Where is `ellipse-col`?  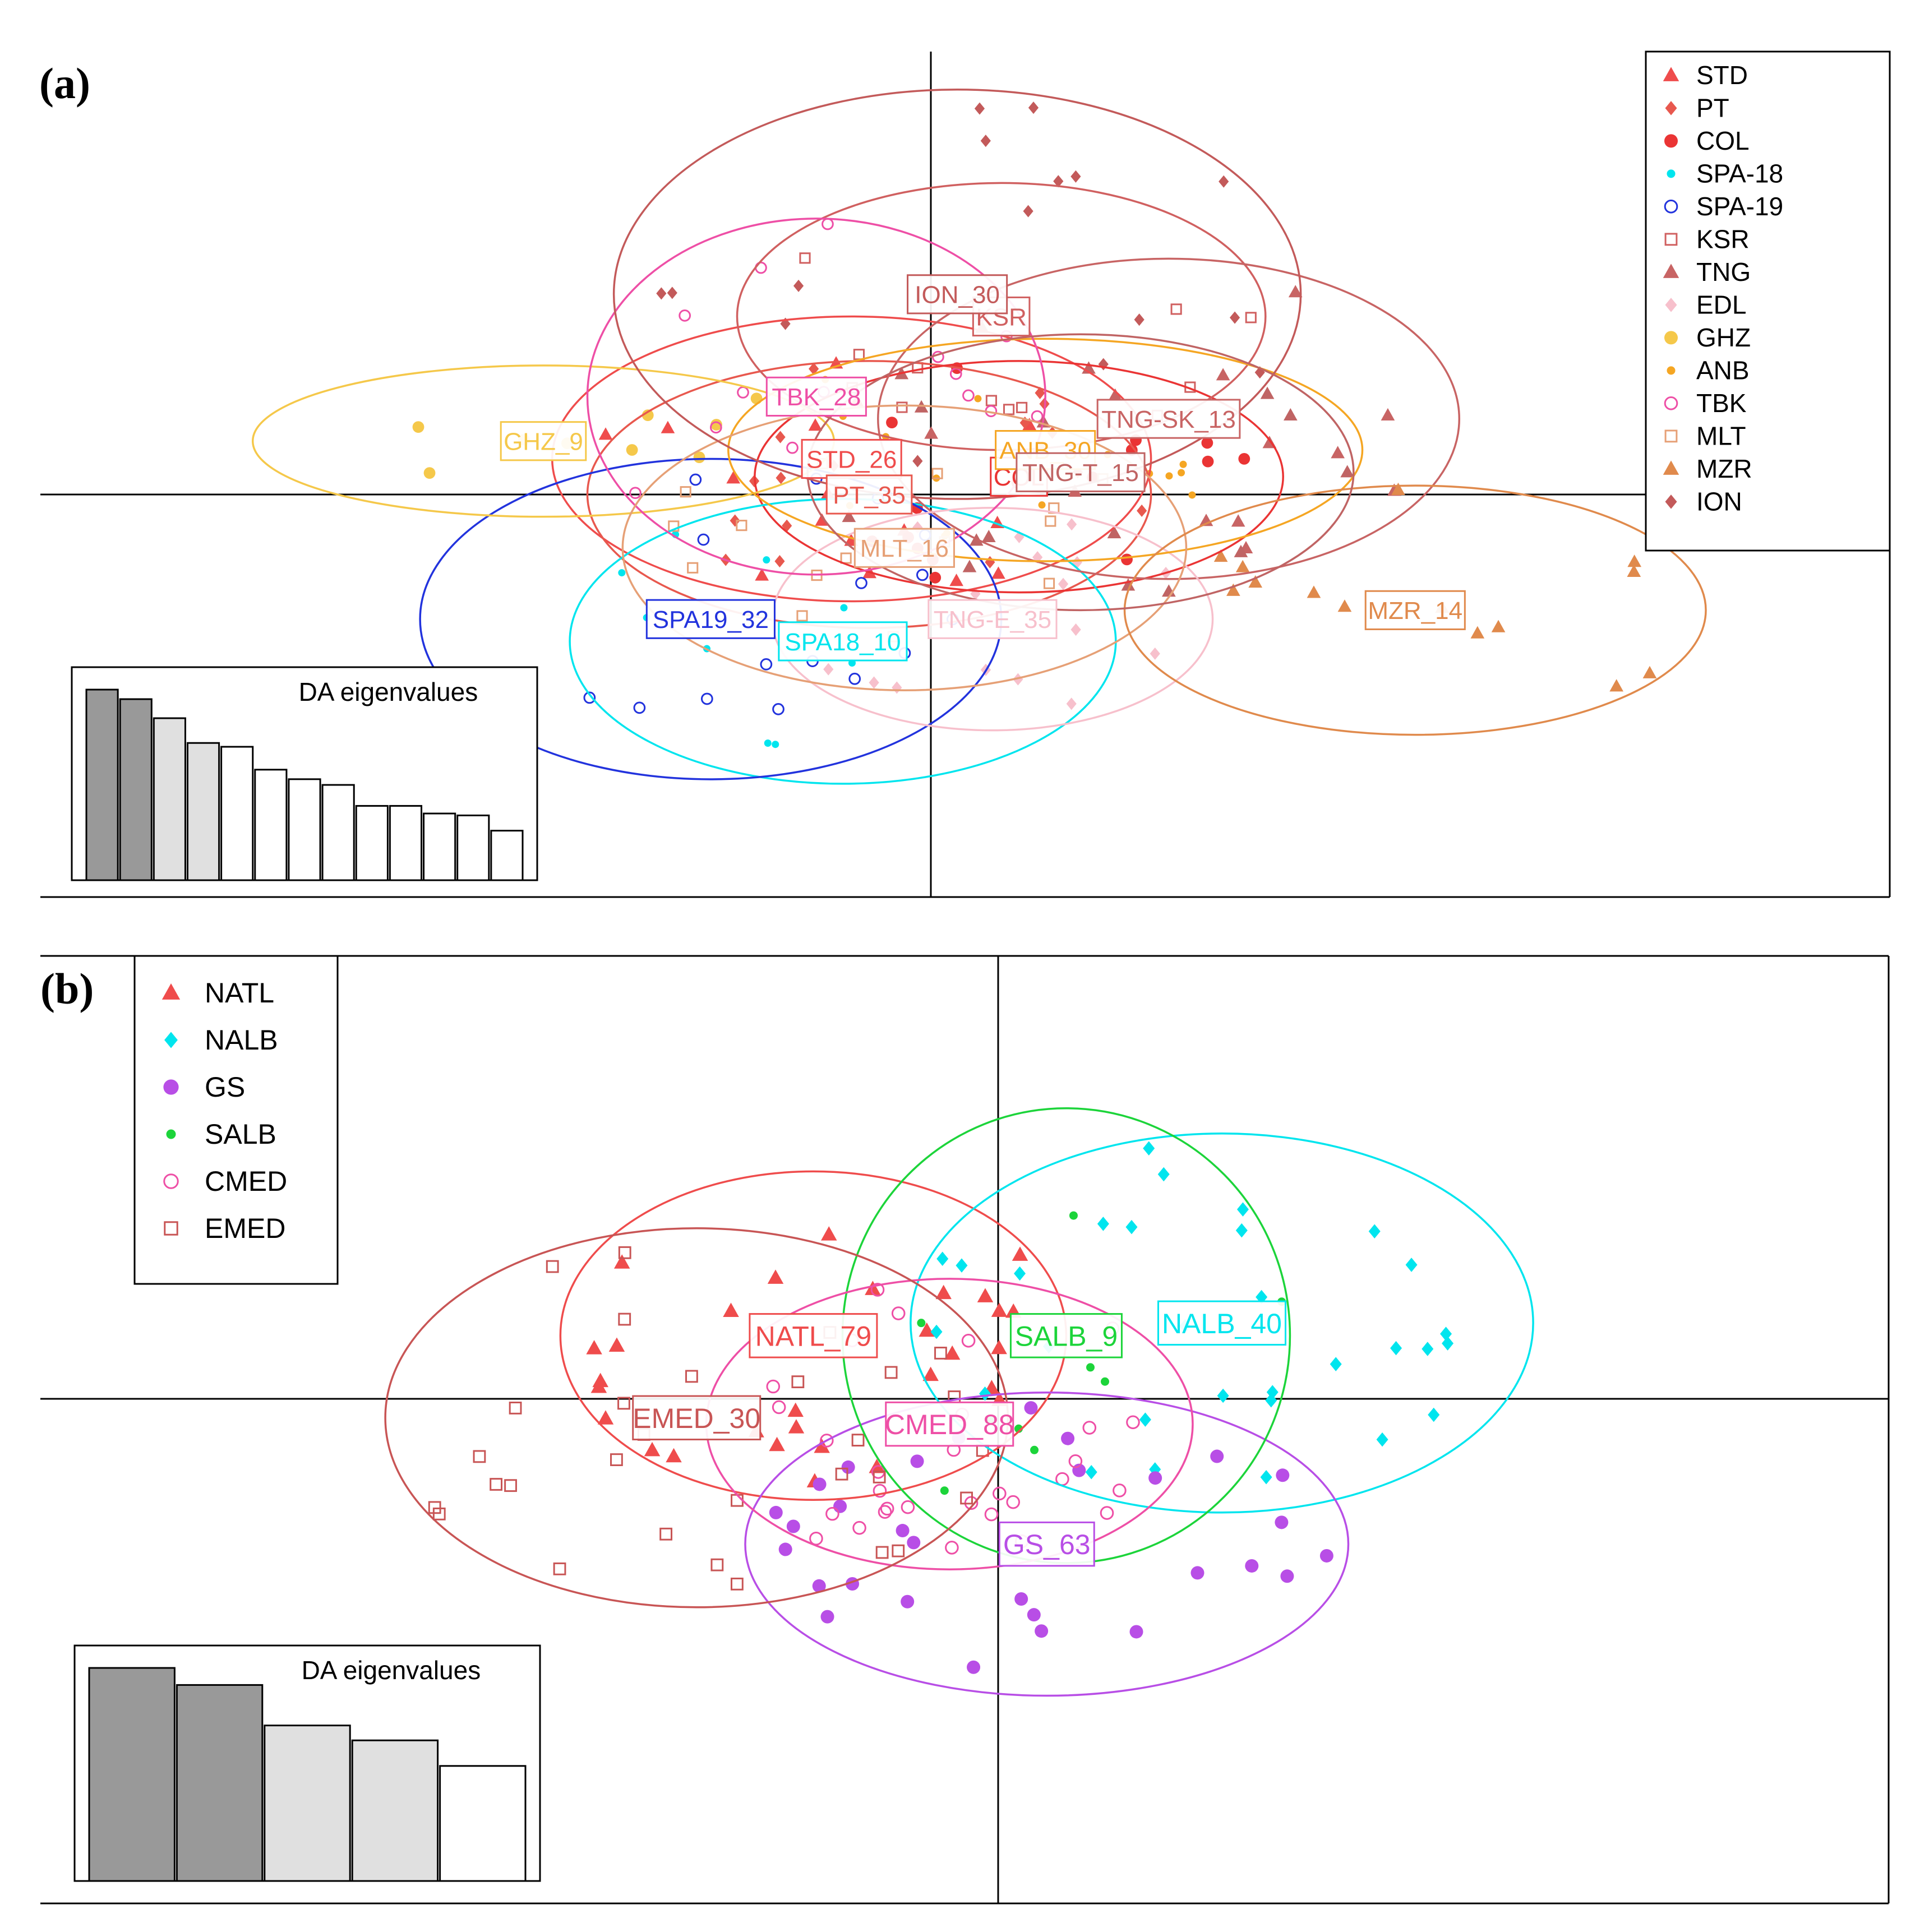 ellipse-col is located at coordinates (1019, 477).